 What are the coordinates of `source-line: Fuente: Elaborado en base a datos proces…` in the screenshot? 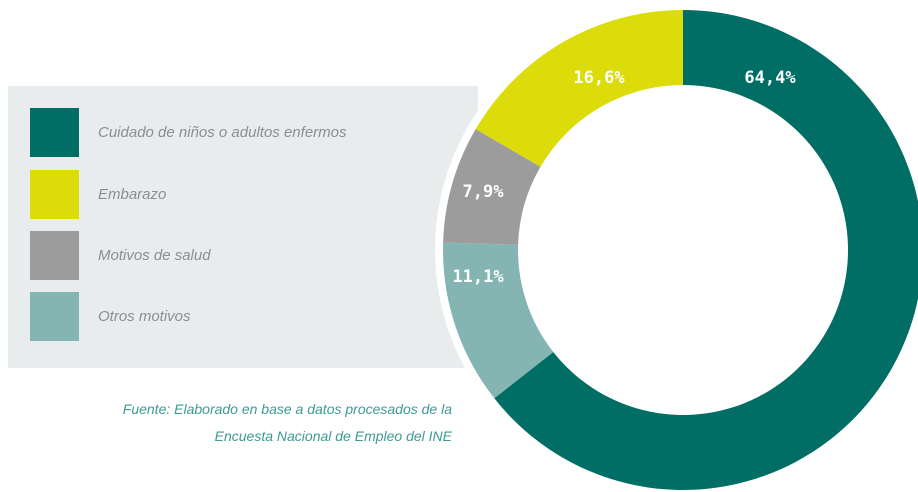 It's located at (287, 409).